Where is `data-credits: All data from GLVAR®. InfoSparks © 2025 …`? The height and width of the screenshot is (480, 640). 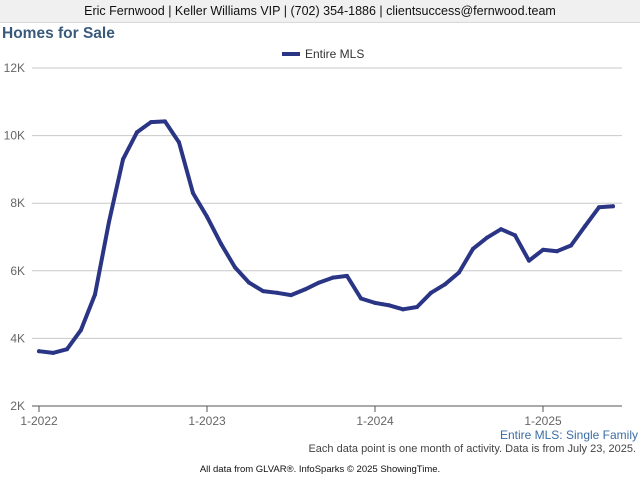 data-credits: All data from GLVAR®. InfoSparks © 2025 … is located at coordinates (320, 469).